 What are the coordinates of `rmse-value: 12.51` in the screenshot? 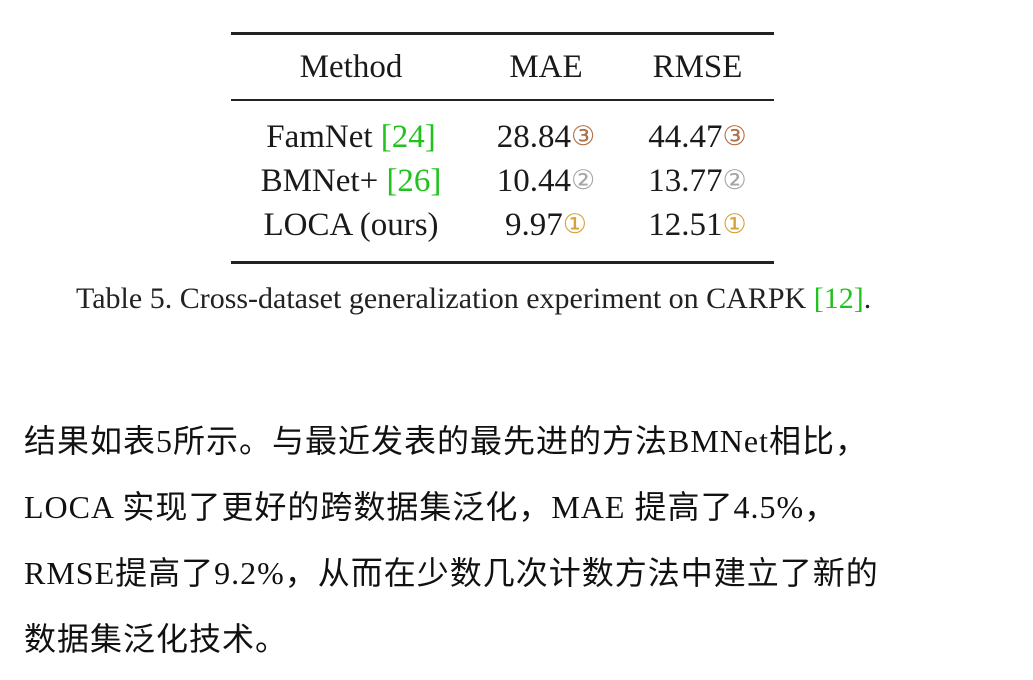 It's located at (685, 224).